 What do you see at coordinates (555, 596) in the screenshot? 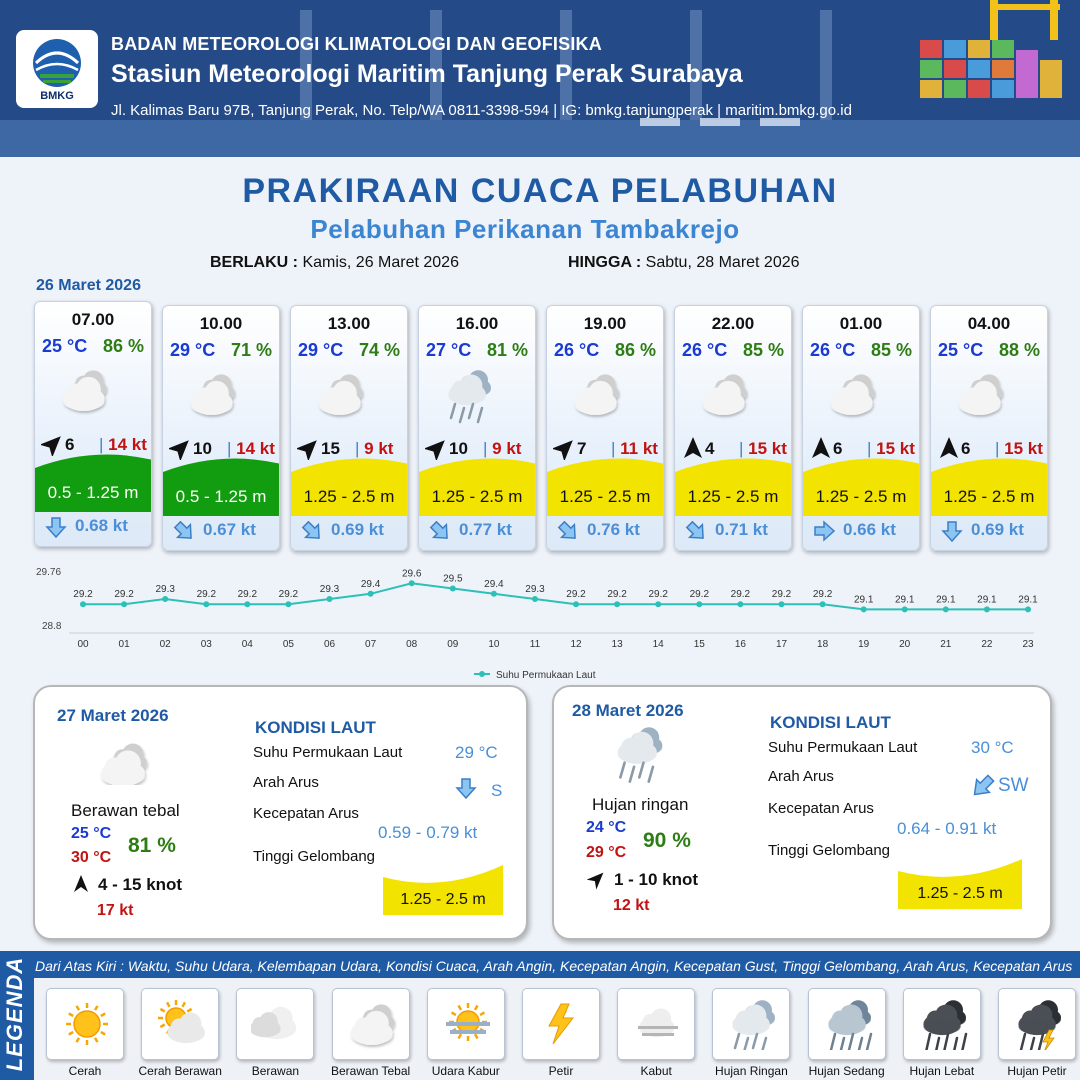
I see `series-line` at bounding box center [555, 596].